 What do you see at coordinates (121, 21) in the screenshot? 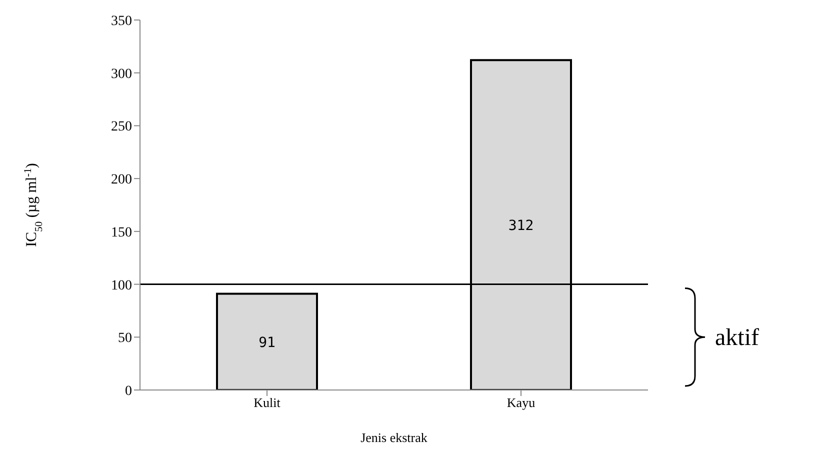
I see `y-tick-label: 350` at bounding box center [121, 21].